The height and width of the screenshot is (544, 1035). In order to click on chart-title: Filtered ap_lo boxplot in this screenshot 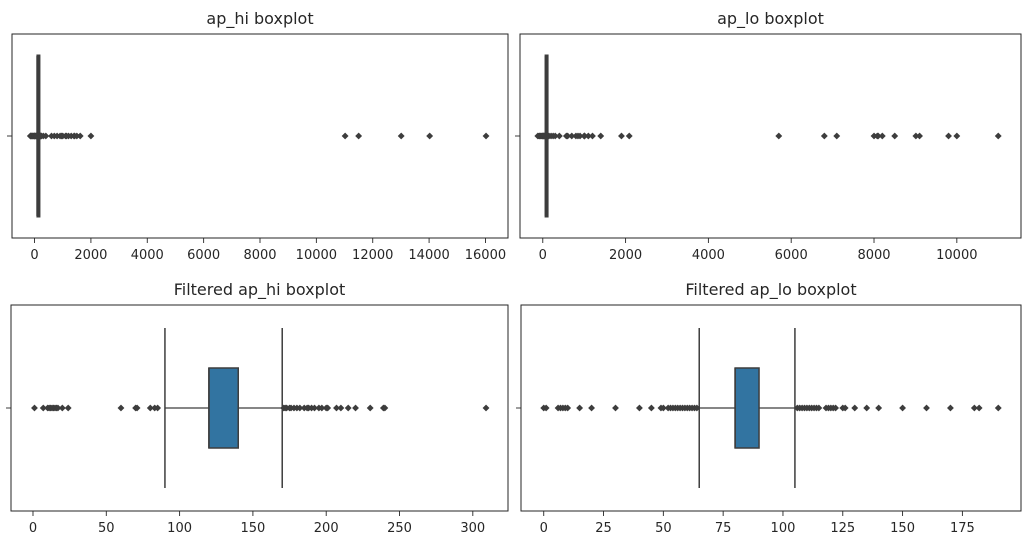, I will do `click(770, 290)`.